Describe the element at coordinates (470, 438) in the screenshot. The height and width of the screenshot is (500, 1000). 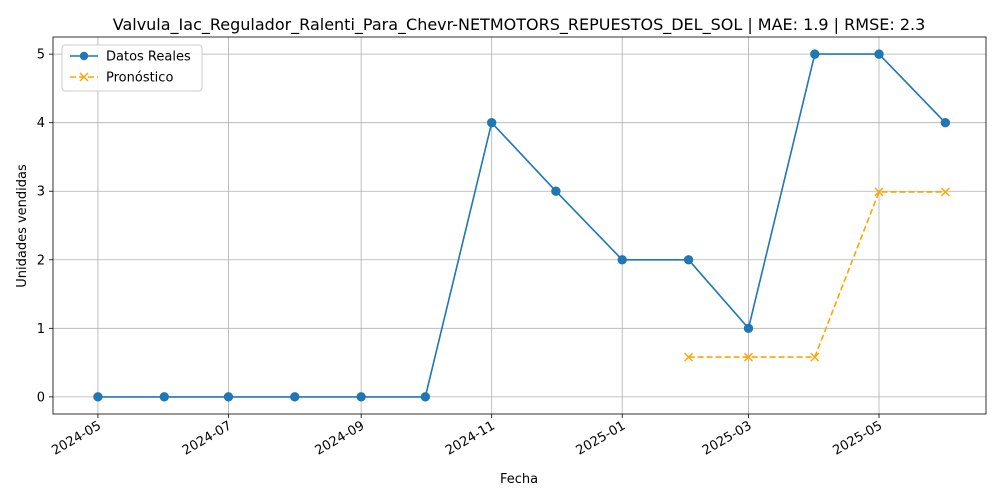
I see `x-tick-label: 2024-11` at that location.